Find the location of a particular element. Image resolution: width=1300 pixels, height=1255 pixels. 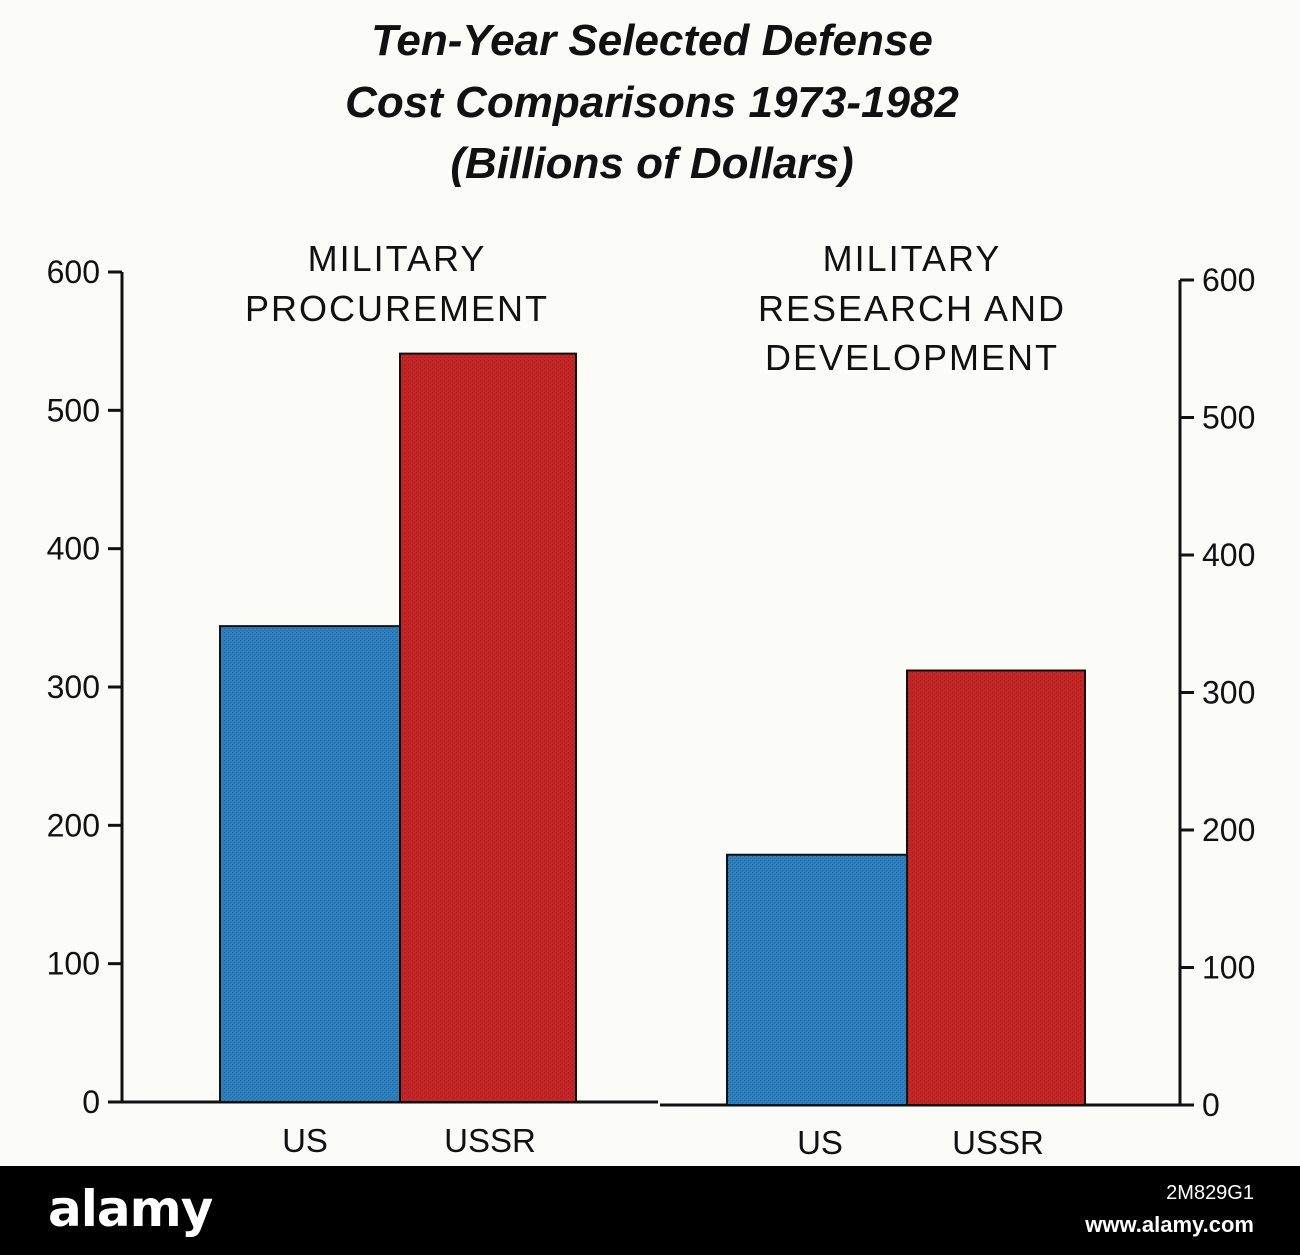

y-ticks-left: 0 100 200 300 400 500 600 is located at coordinates (84, 687).